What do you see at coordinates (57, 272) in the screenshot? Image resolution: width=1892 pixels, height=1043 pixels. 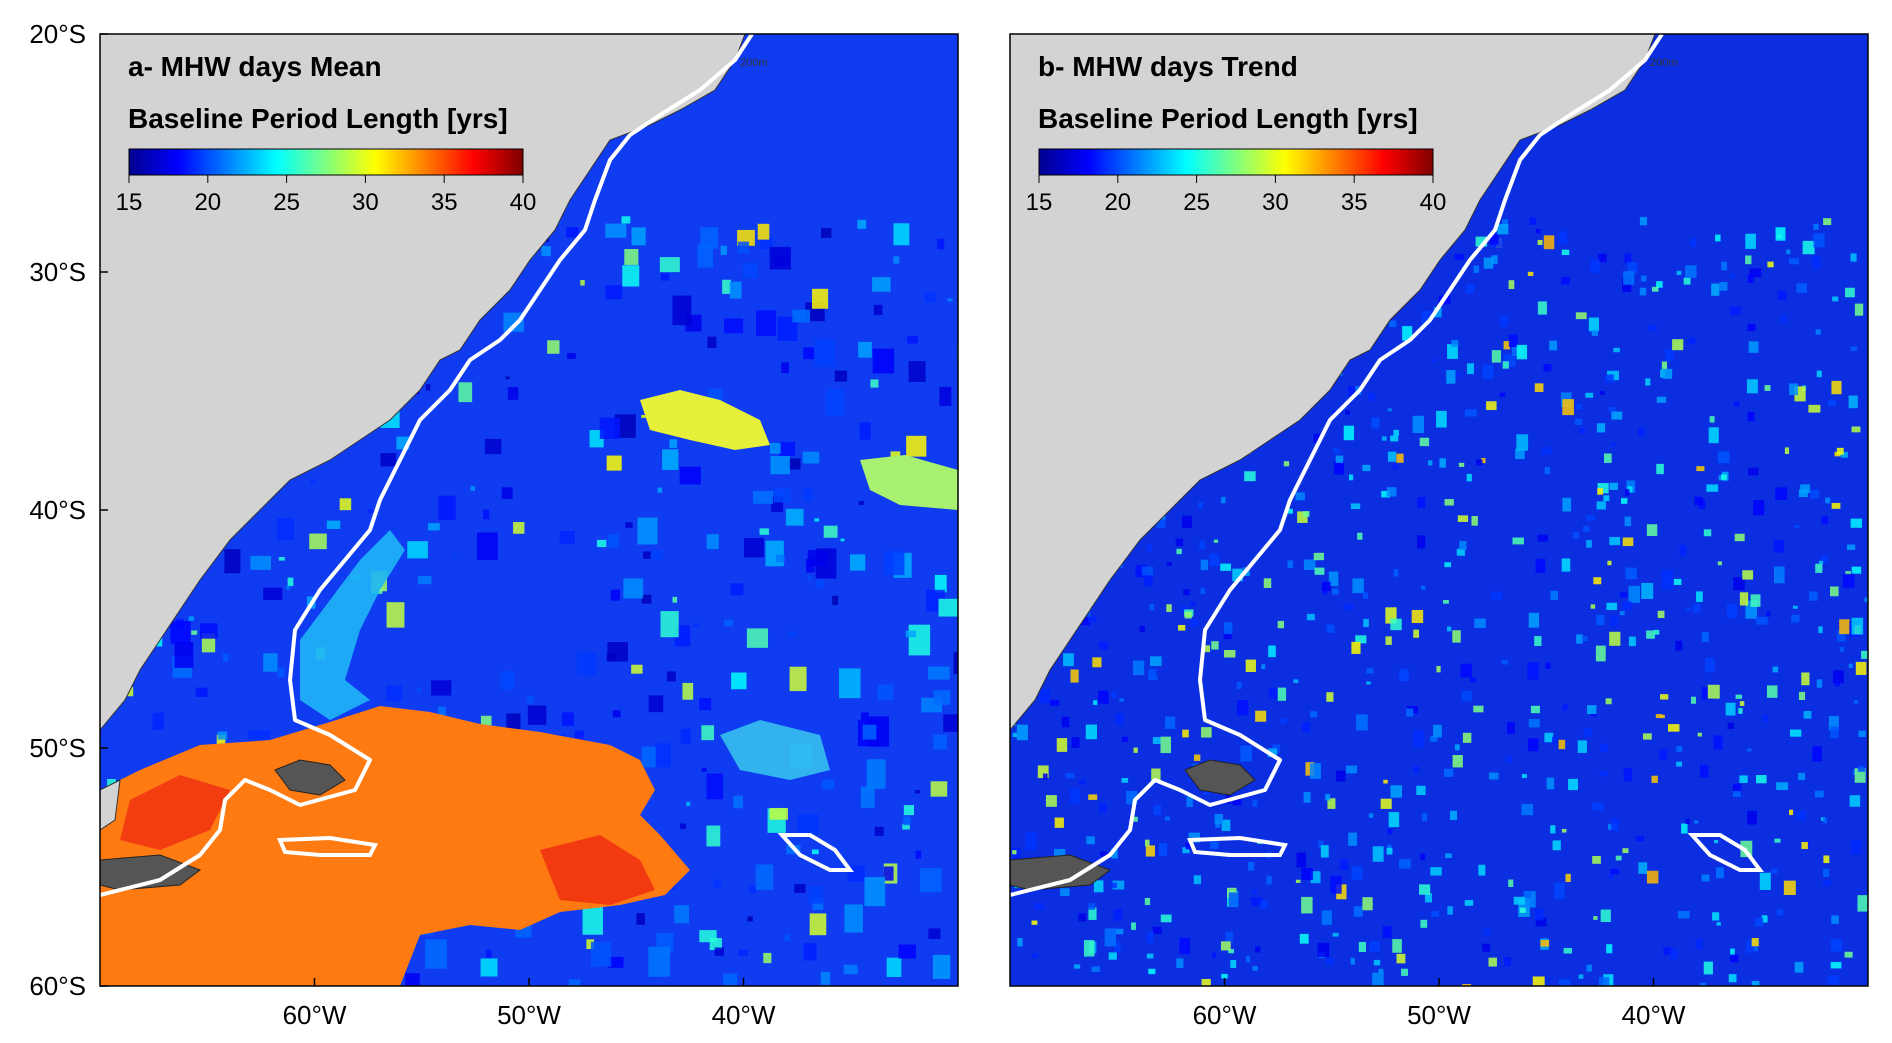 I see `y-tick-label: 30°S` at bounding box center [57, 272].